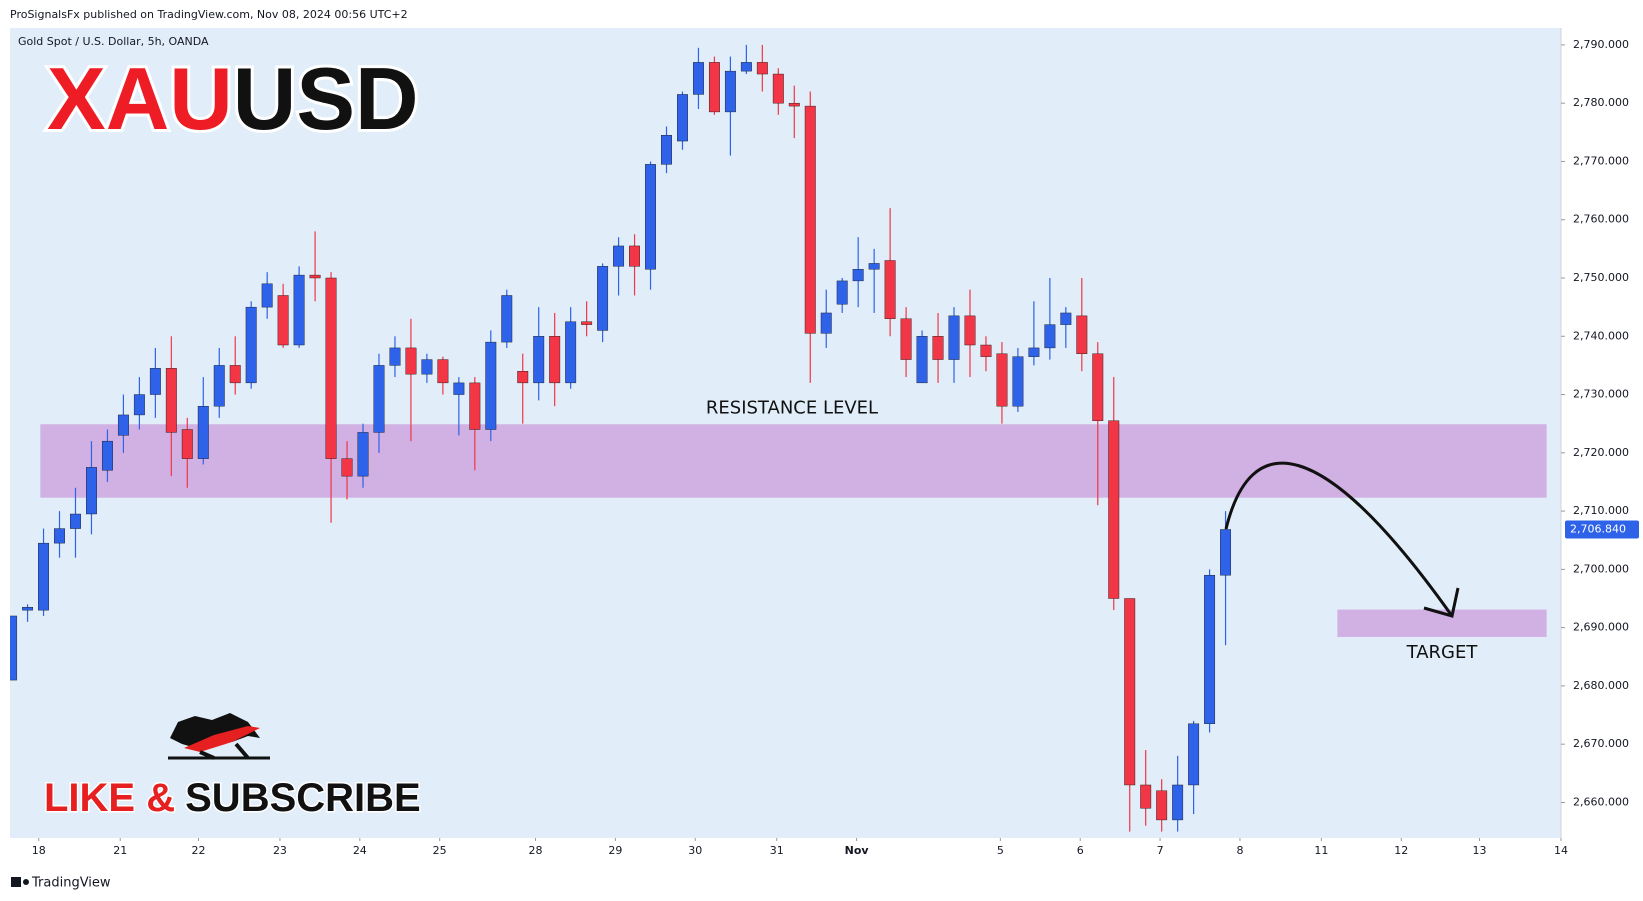 The height and width of the screenshot is (901, 1643). I want to click on x-tick-label: 23, so click(280, 850).